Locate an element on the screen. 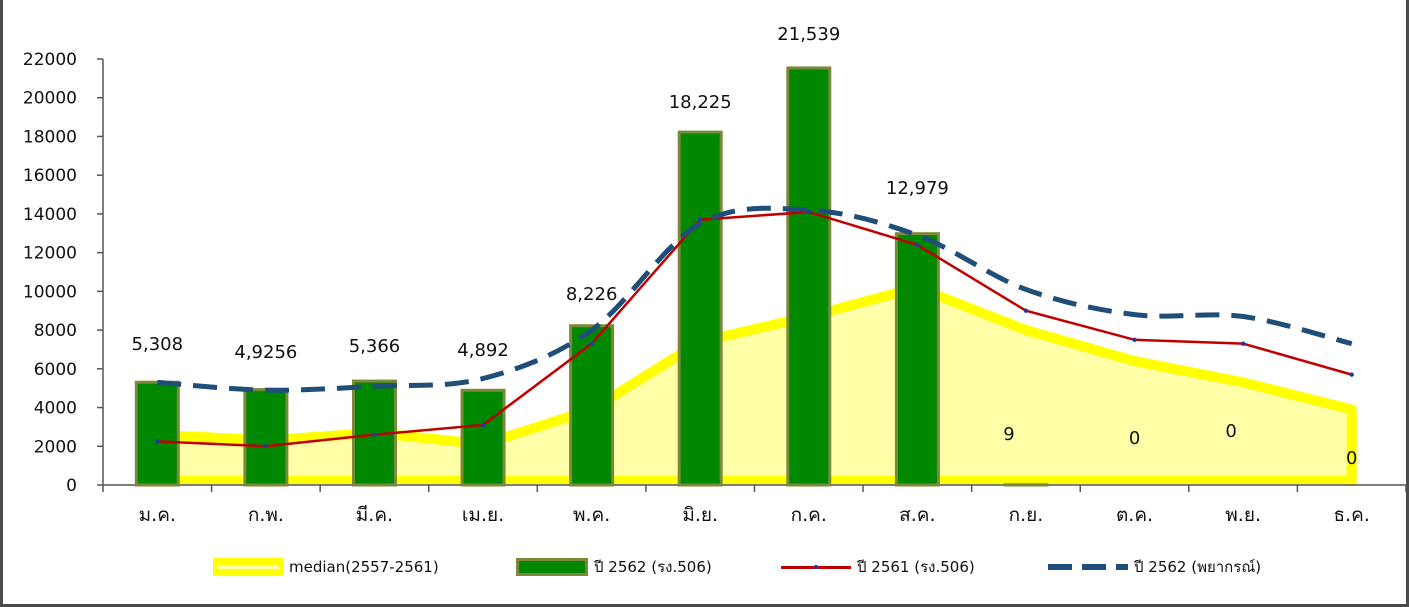 The image size is (1409, 607). x-tick-label: พ.ค. is located at coordinates (591, 515).